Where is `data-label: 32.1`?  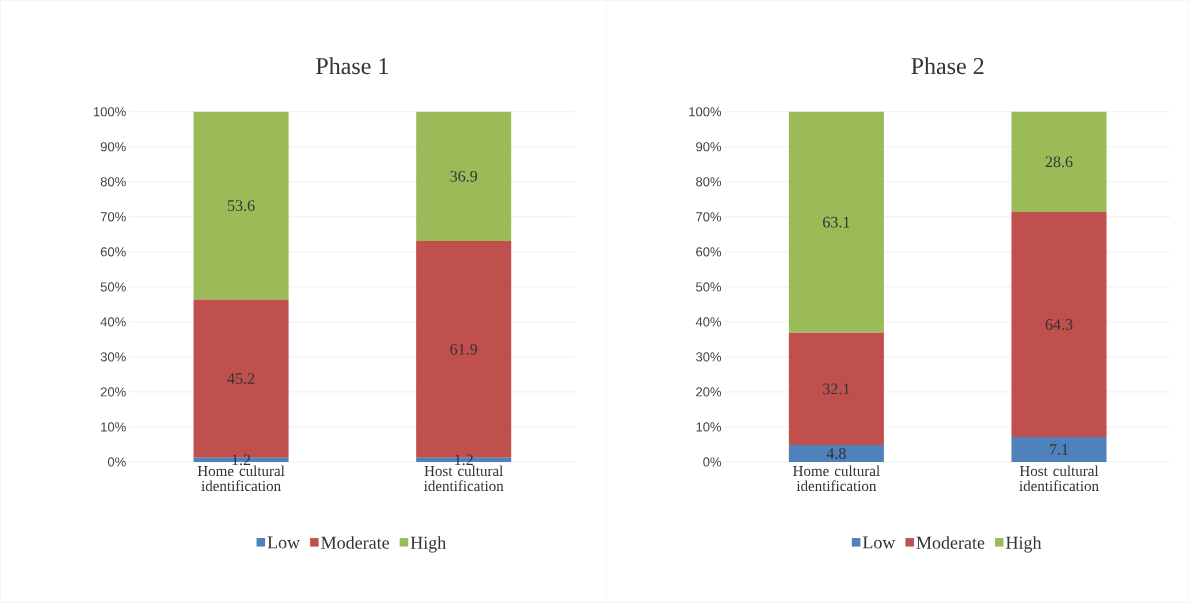 data-label: 32.1 is located at coordinates (836, 389).